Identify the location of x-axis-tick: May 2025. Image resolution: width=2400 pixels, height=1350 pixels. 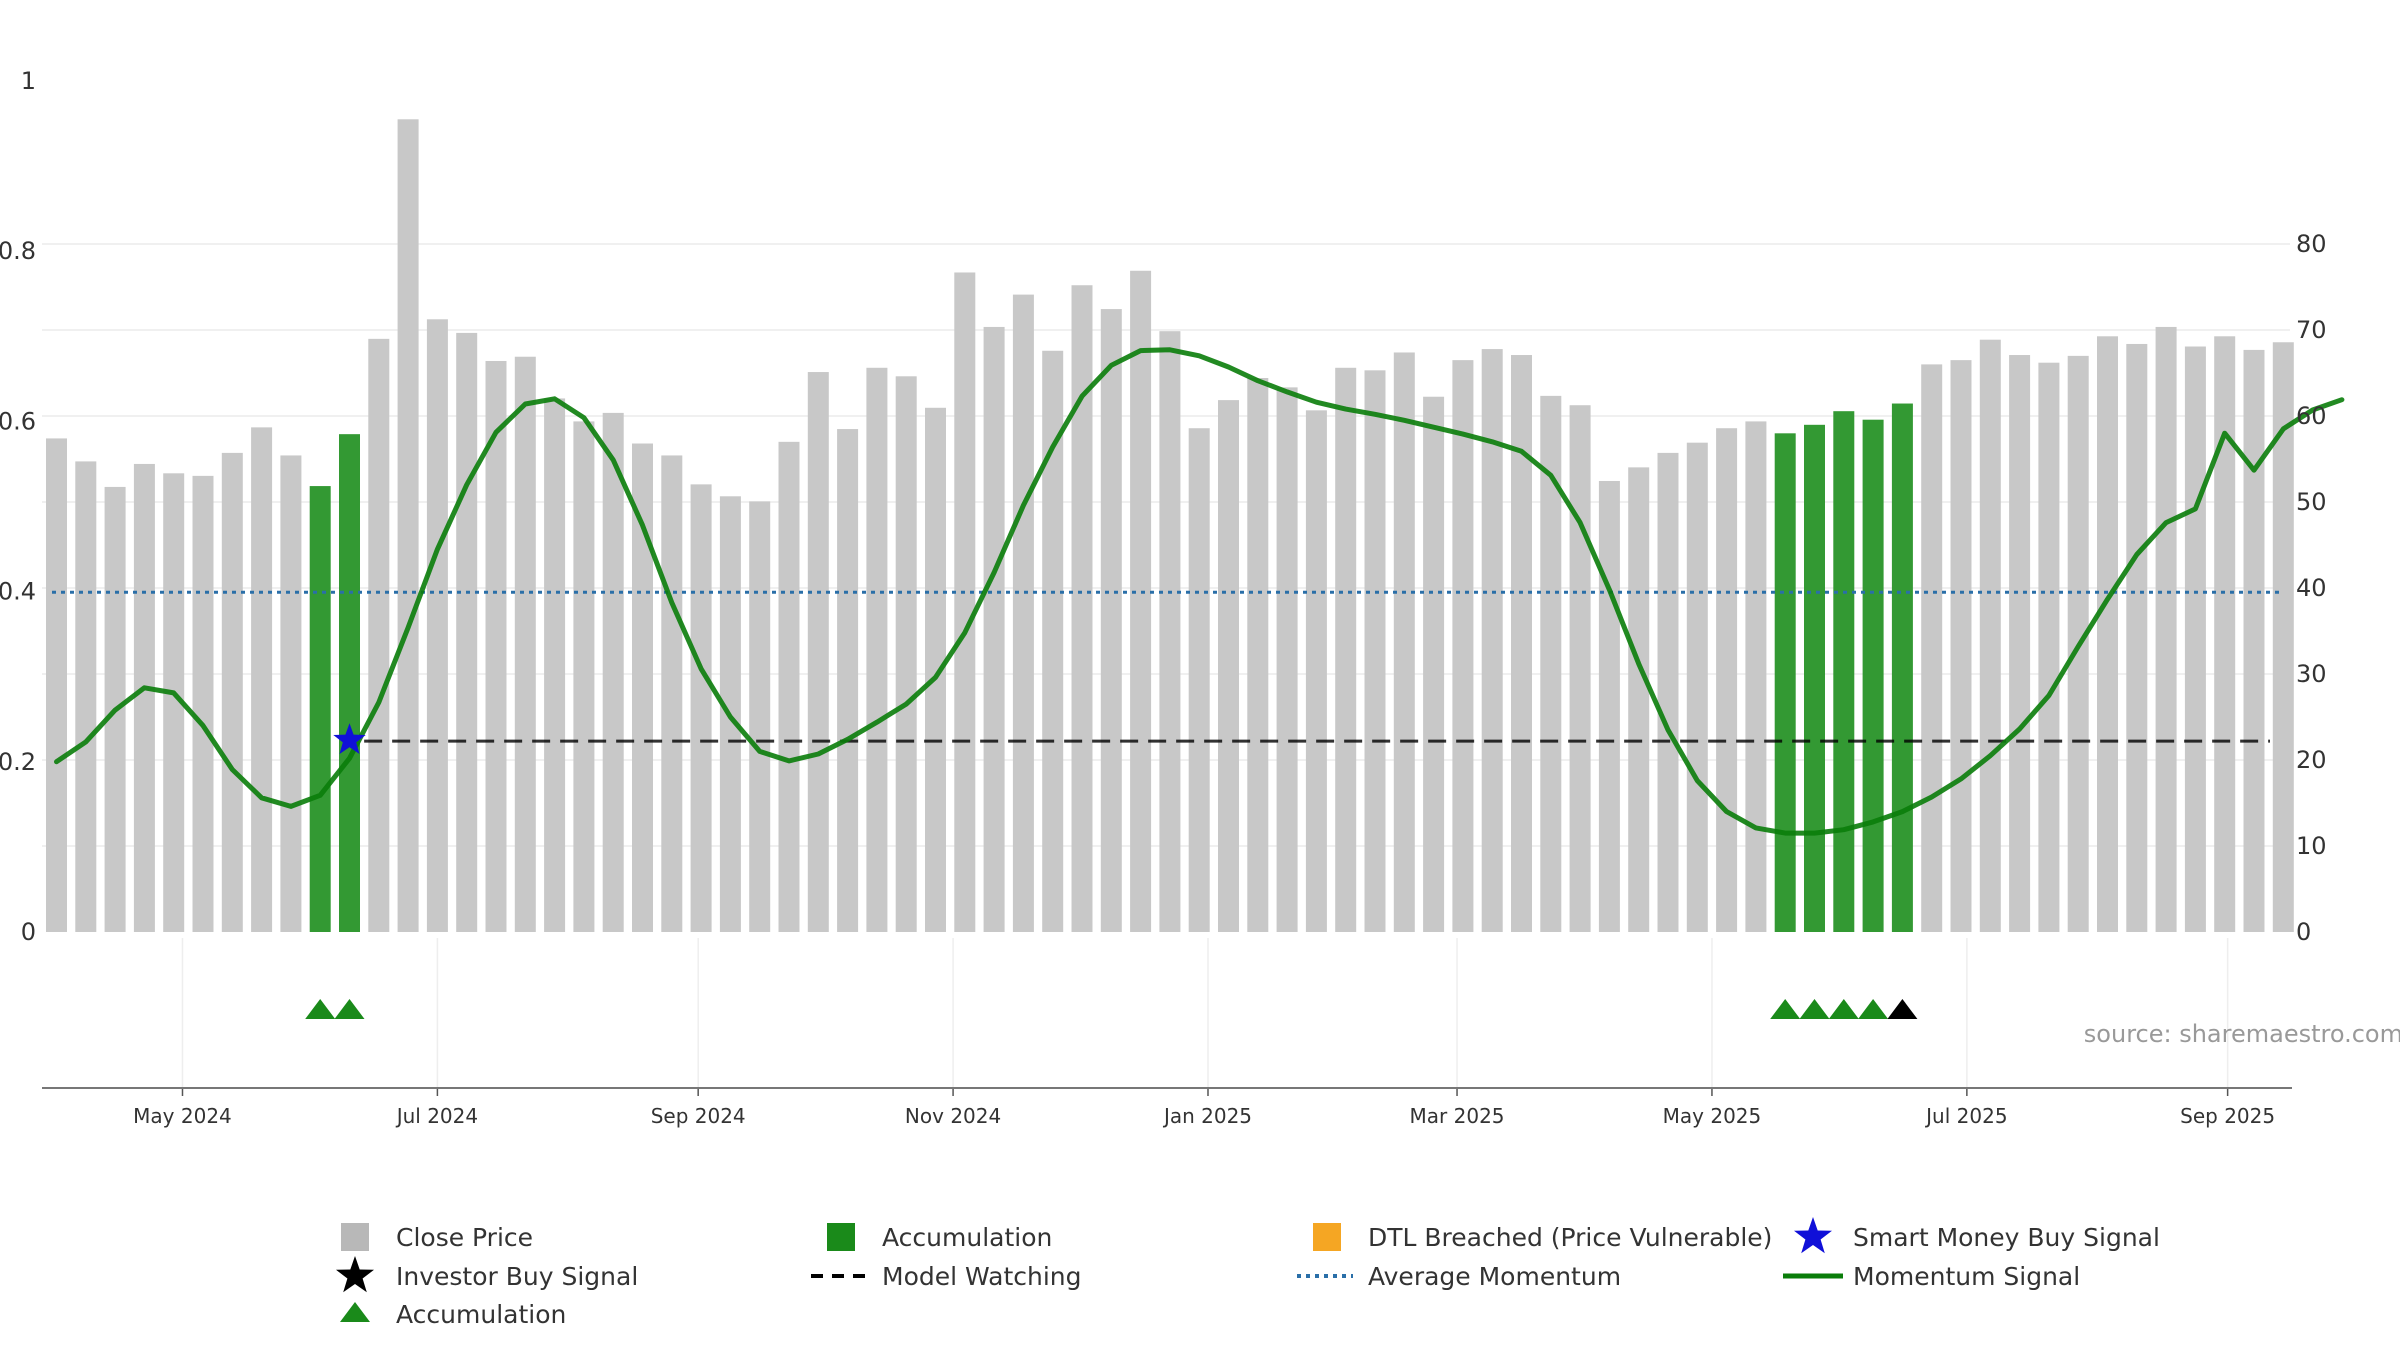
(1712, 1116).